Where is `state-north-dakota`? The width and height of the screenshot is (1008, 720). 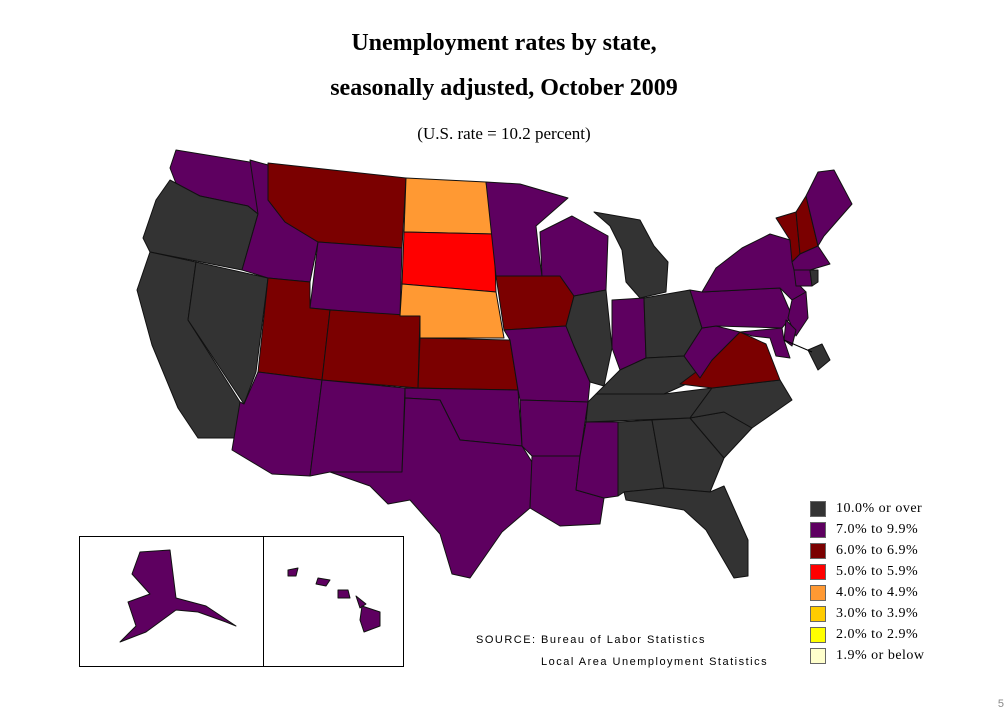
state-north-dakota is located at coordinates (449, 206).